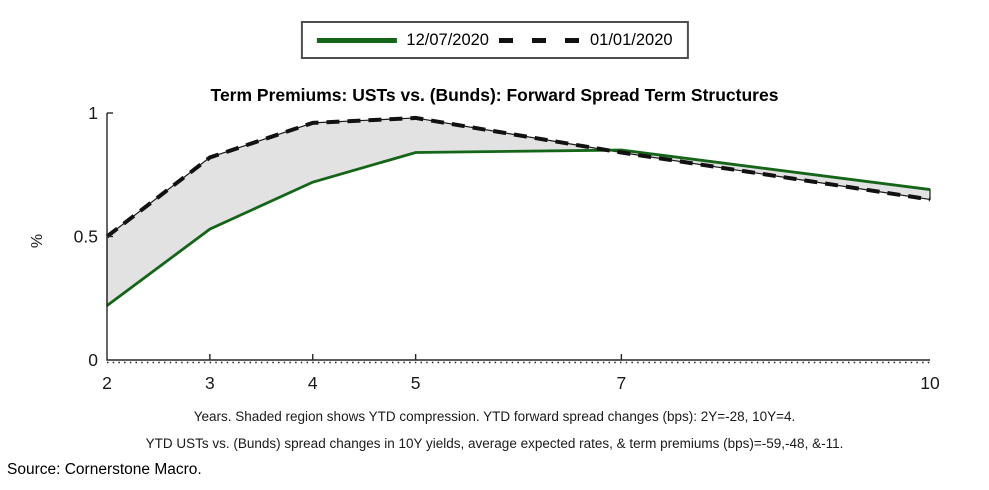  Describe the element at coordinates (494, 40) in the screenshot. I see `chart-legend: 12/07/2020 01/01/2020` at that location.